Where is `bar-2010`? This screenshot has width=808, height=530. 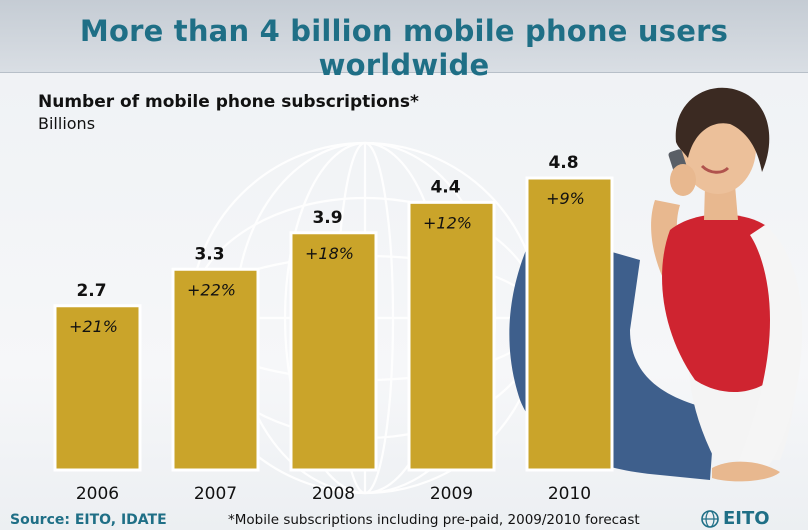 bar-2010 is located at coordinates (569, 324).